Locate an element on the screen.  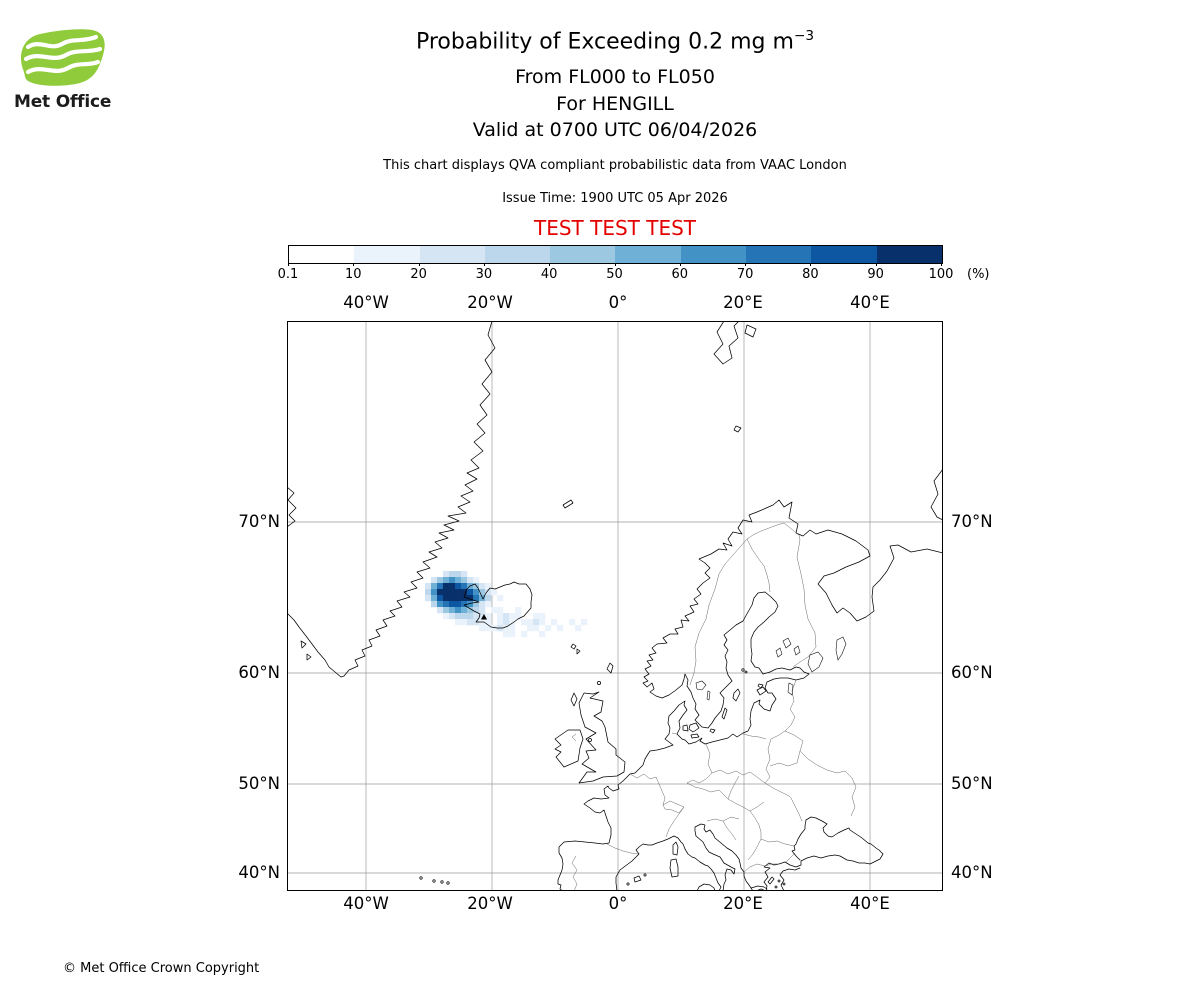
coast-aegean-blacksea is located at coordinates (823, 854).